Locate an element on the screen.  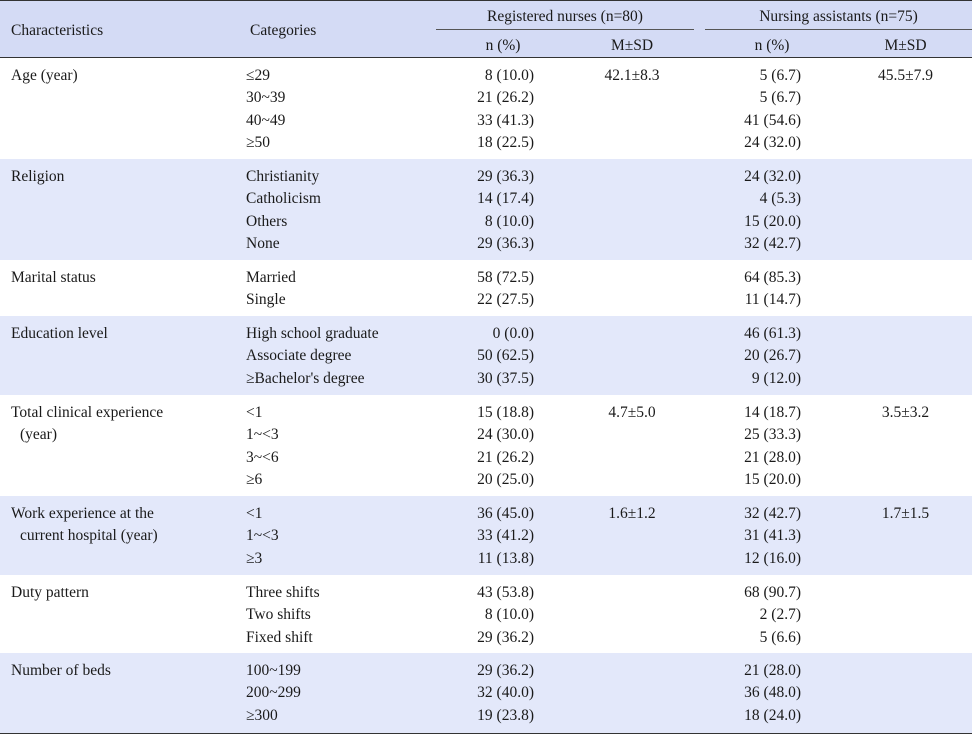
rn-n-pct-value: 30 (37.5) is located at coordinates (505, 378).